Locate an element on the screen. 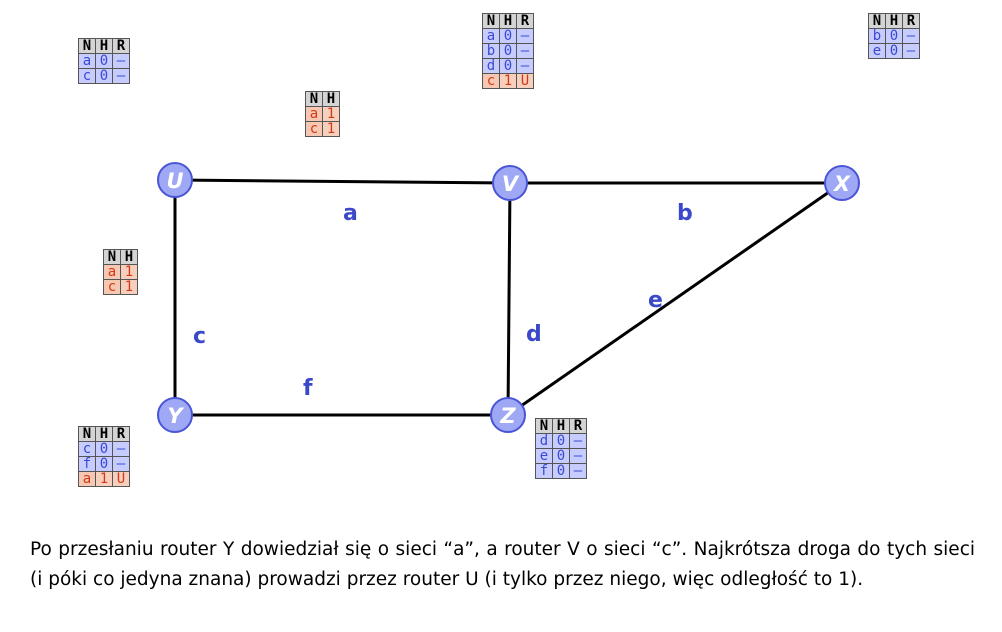  router-node-z: Z is located at coordinates (508, 415).